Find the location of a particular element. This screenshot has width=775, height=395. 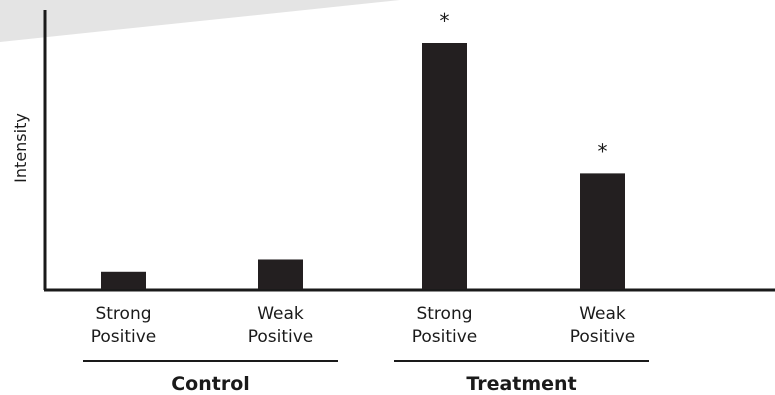

x-tick-label-3-line1: Strong is located at coordinates (444, 314).